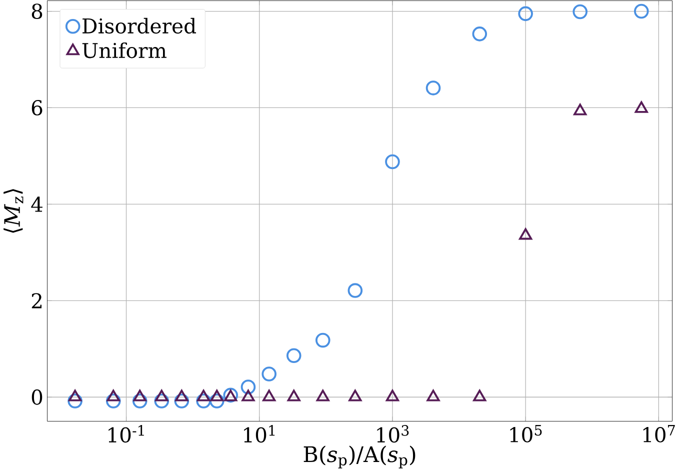  What do you see at coordinates (37, 397) in the screenshot?
I see `y-tick-label: 0` at bounding box center [37, 397].